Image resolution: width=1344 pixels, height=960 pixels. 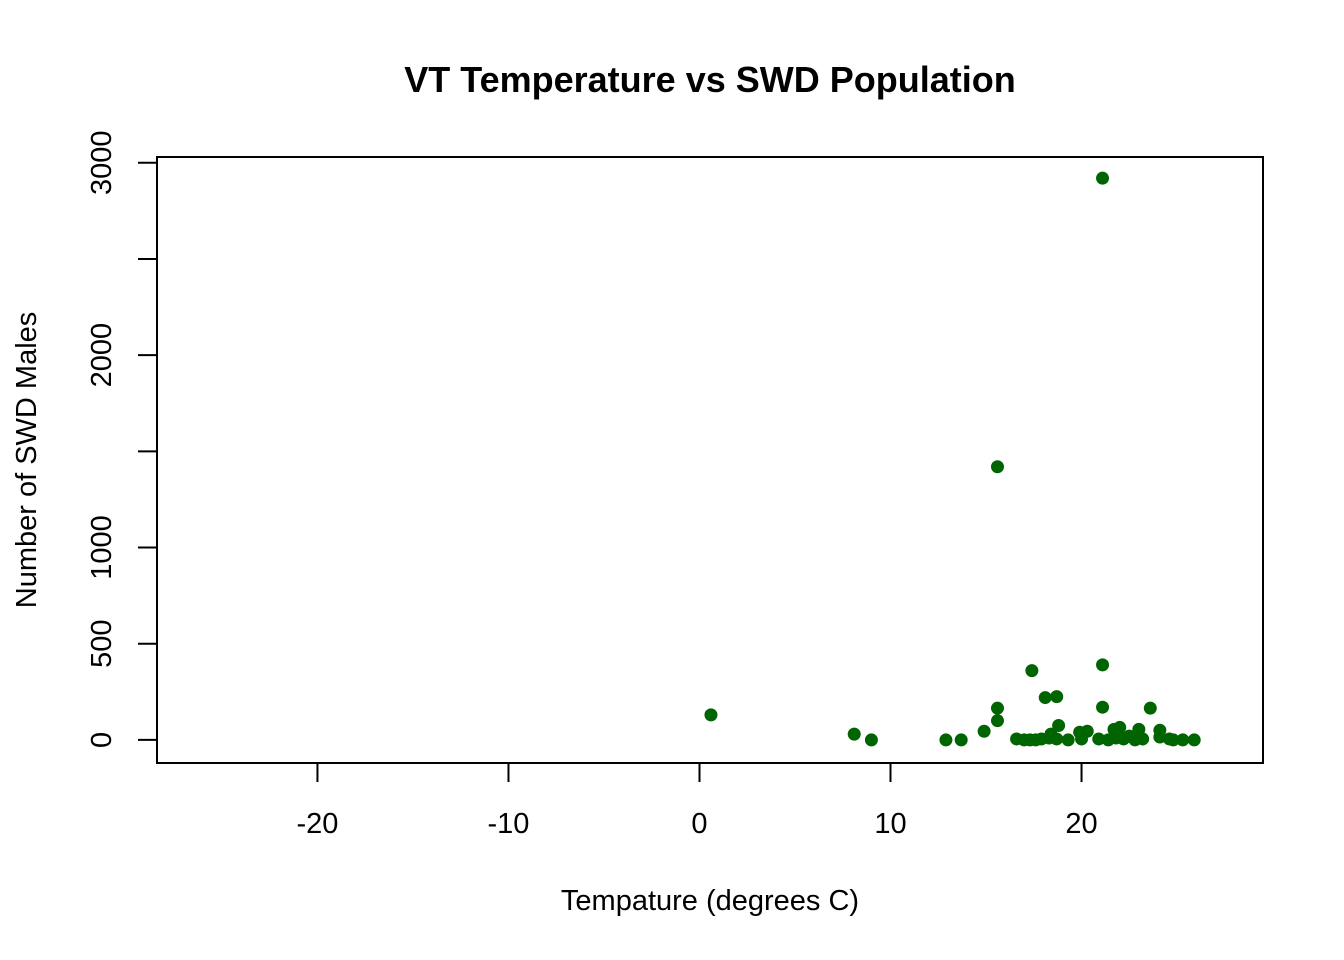 What do you see at coordinates (509, 824) in the screenshot?
I see `x-tick-label: -10` at bounding box center [509, 824].